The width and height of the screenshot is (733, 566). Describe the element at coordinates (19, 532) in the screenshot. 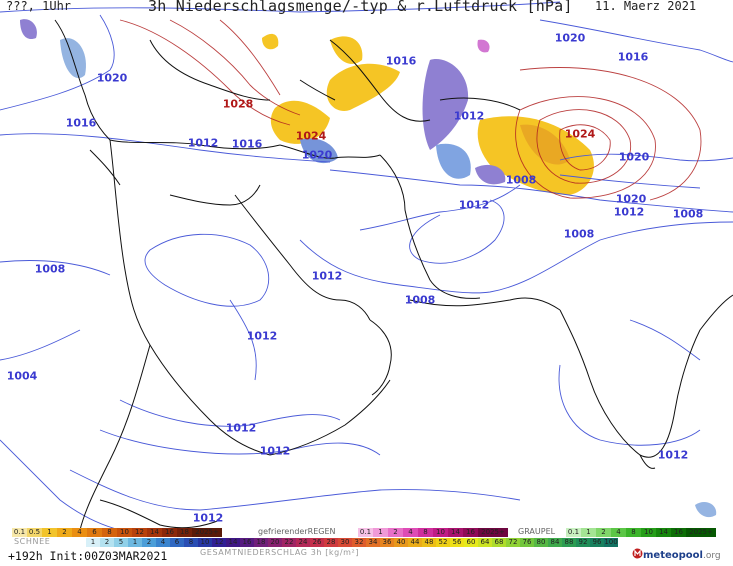

I see `snow-legend-cell: 0.1` at that location.